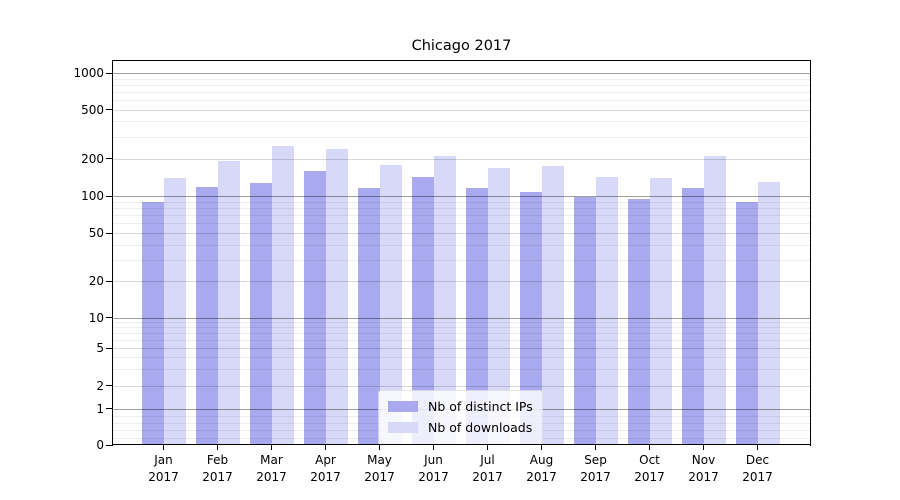  I want to click on x-tick-mark-jul-2017, so click(488, 447).